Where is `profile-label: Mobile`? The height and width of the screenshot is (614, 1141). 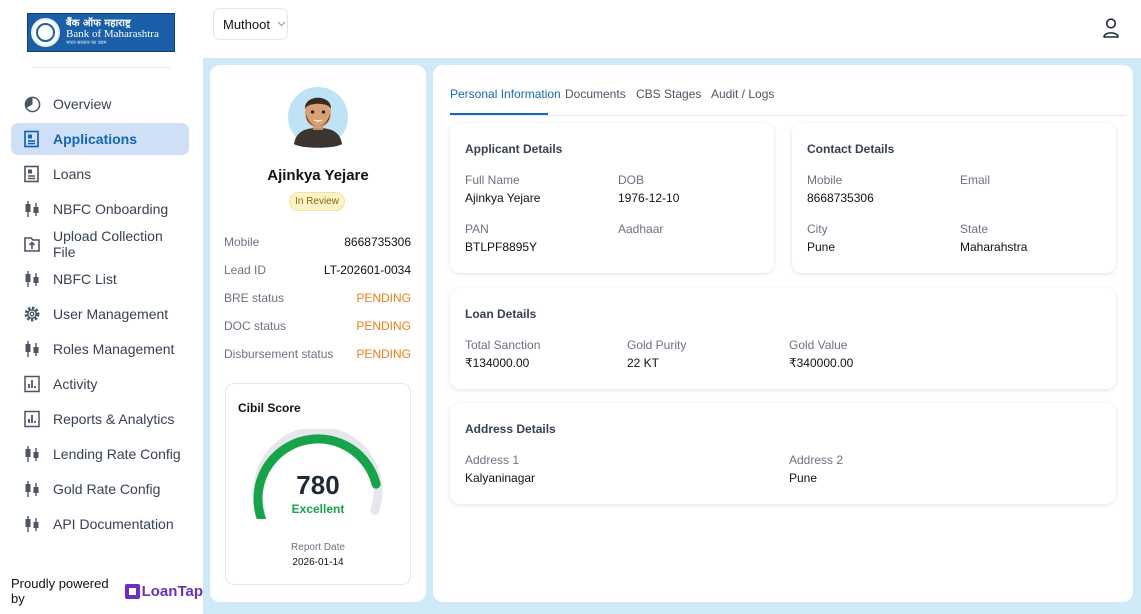 profile-label: Mobile is located at coordinates (242, 242).